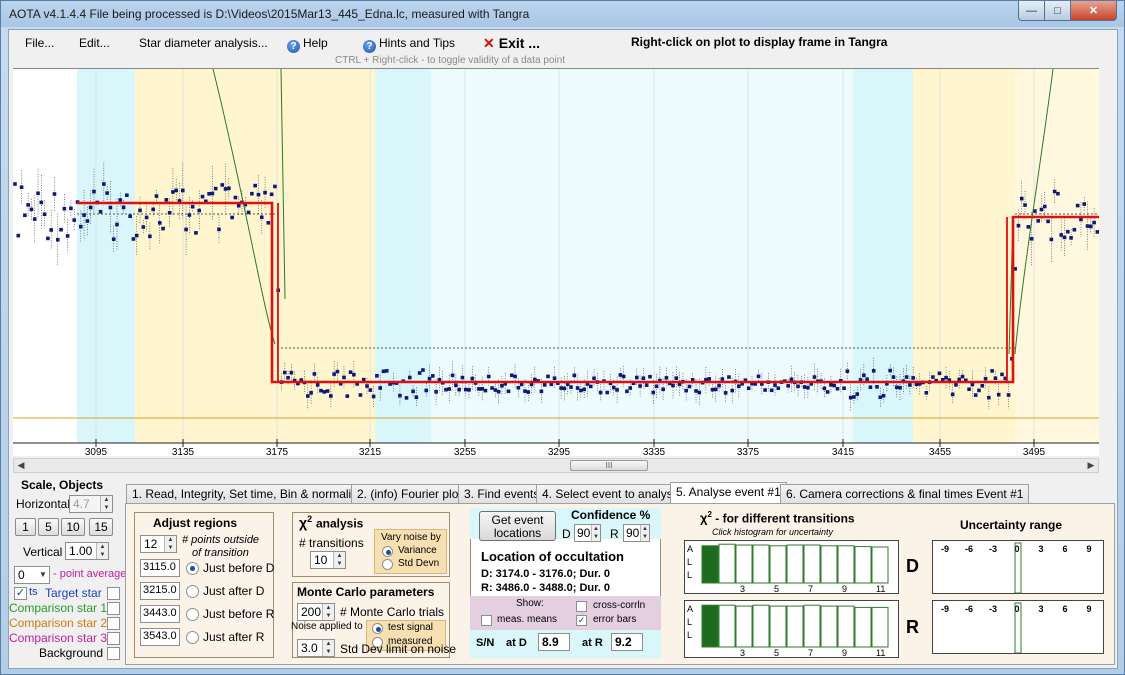  Describe the element at coordinates (795, 626) in the screenshot. I see `histogram-bar` at that location.